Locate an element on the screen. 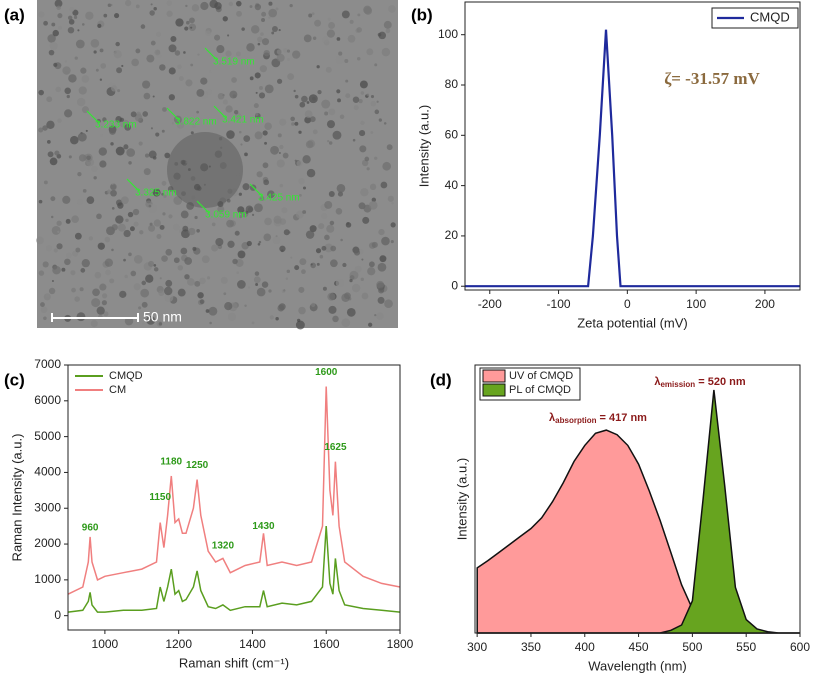  peak-label: 1250 is located at coordinates (197, 465).